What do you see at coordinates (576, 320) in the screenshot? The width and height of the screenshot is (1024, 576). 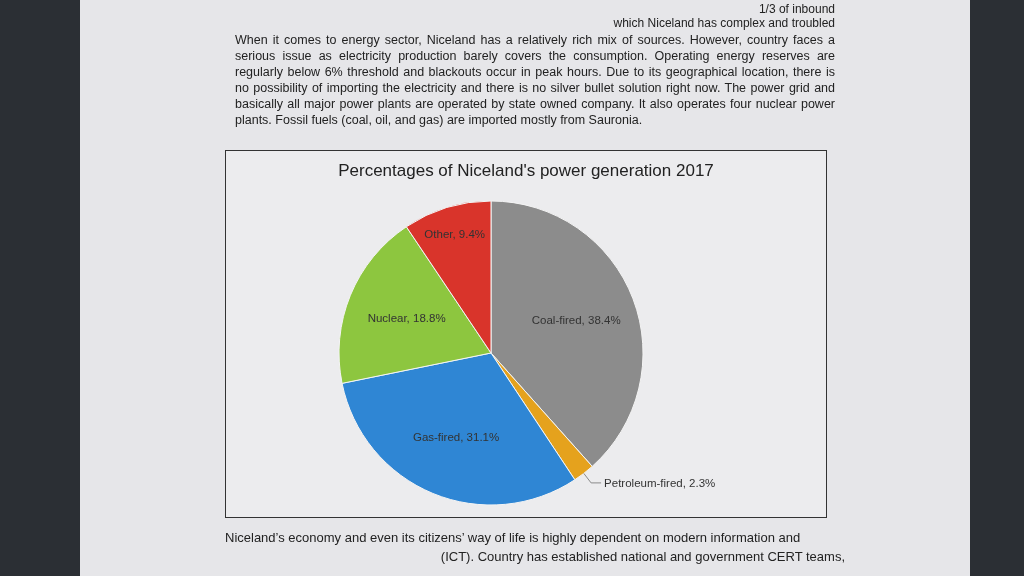 I see `slice-label: Coal-fired, 38.4%` at bounding box center [576, 320].